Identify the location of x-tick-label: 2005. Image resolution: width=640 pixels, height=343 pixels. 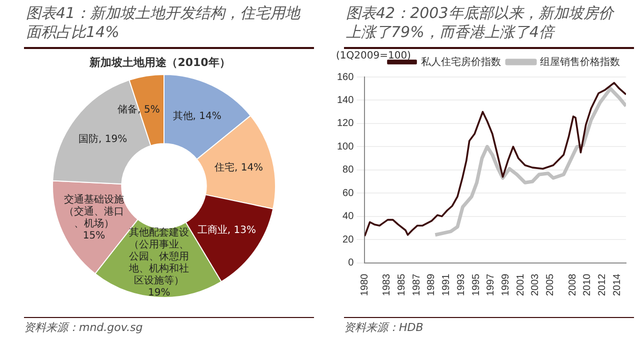
(550, 284).